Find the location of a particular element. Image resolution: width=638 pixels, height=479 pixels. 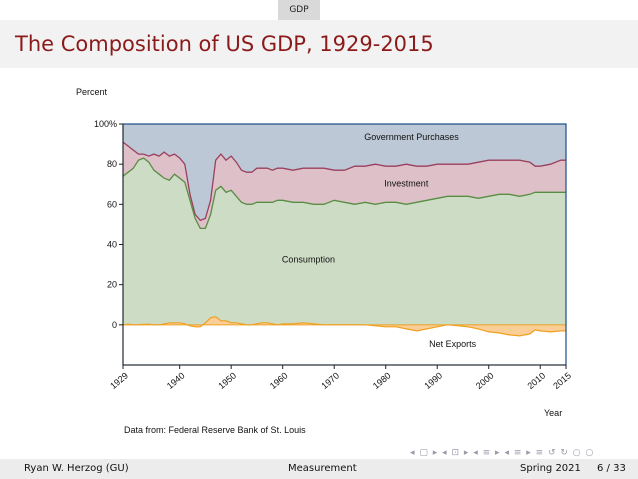

area-investment is located at coordinates (344, 185).